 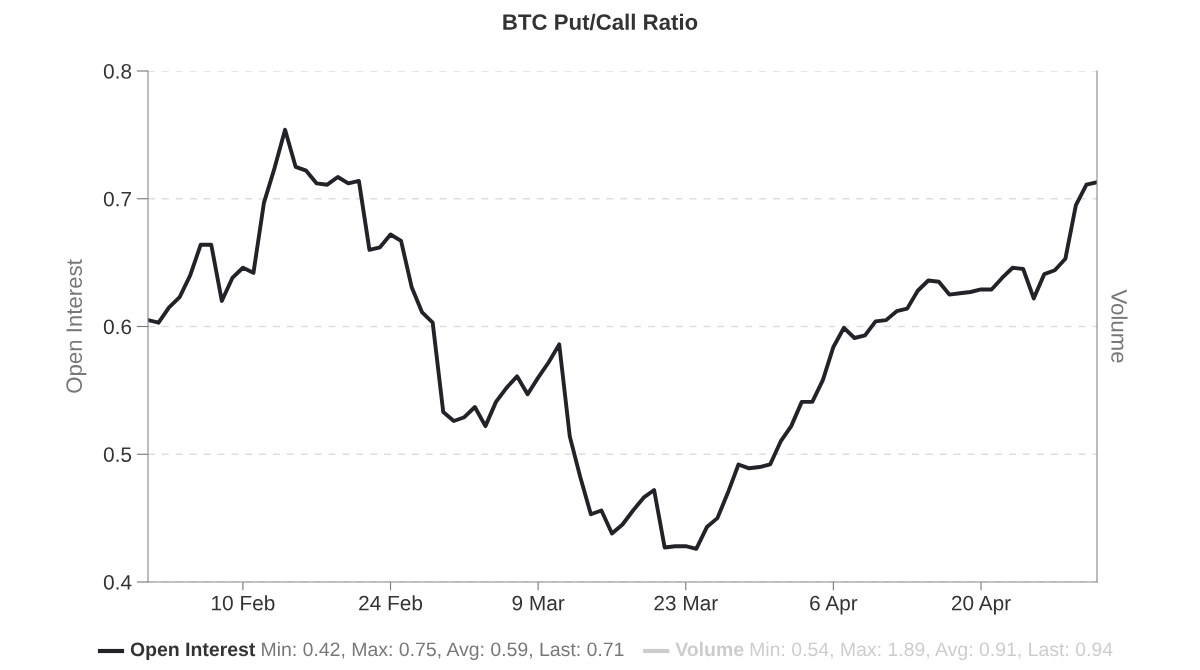 I want to click on x-tick-label: 20 Apr, so click(x=981, y=605).